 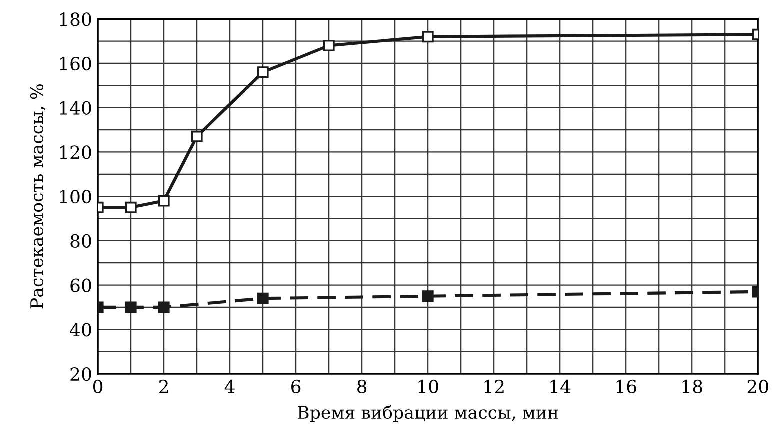 What do you see at coordinates (76, 19) in the screenshot?
I see `y-tick-label: 180` at bounding box center [76, 19].